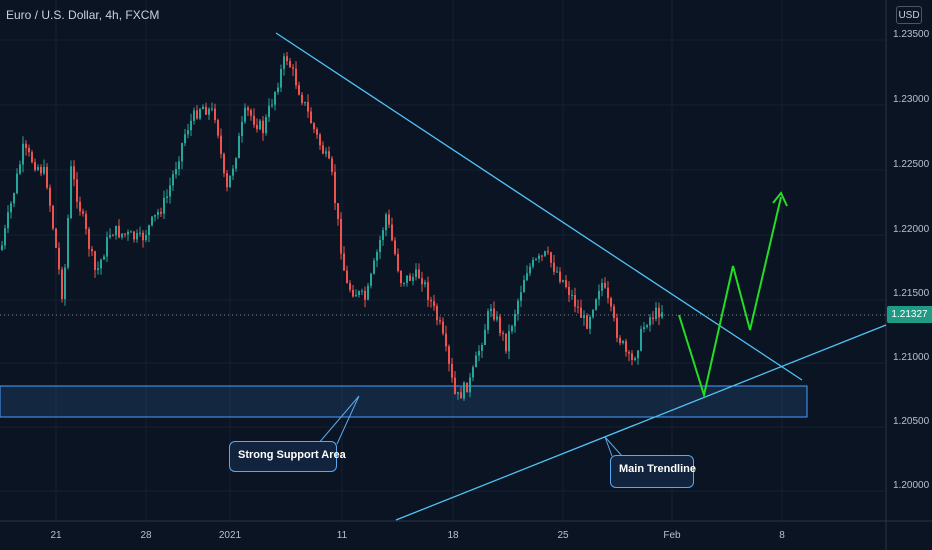  What do you see at coordinates (563, 535) in the screenshot?
I see `date-tick: 25` at bounding box center [563, 535].